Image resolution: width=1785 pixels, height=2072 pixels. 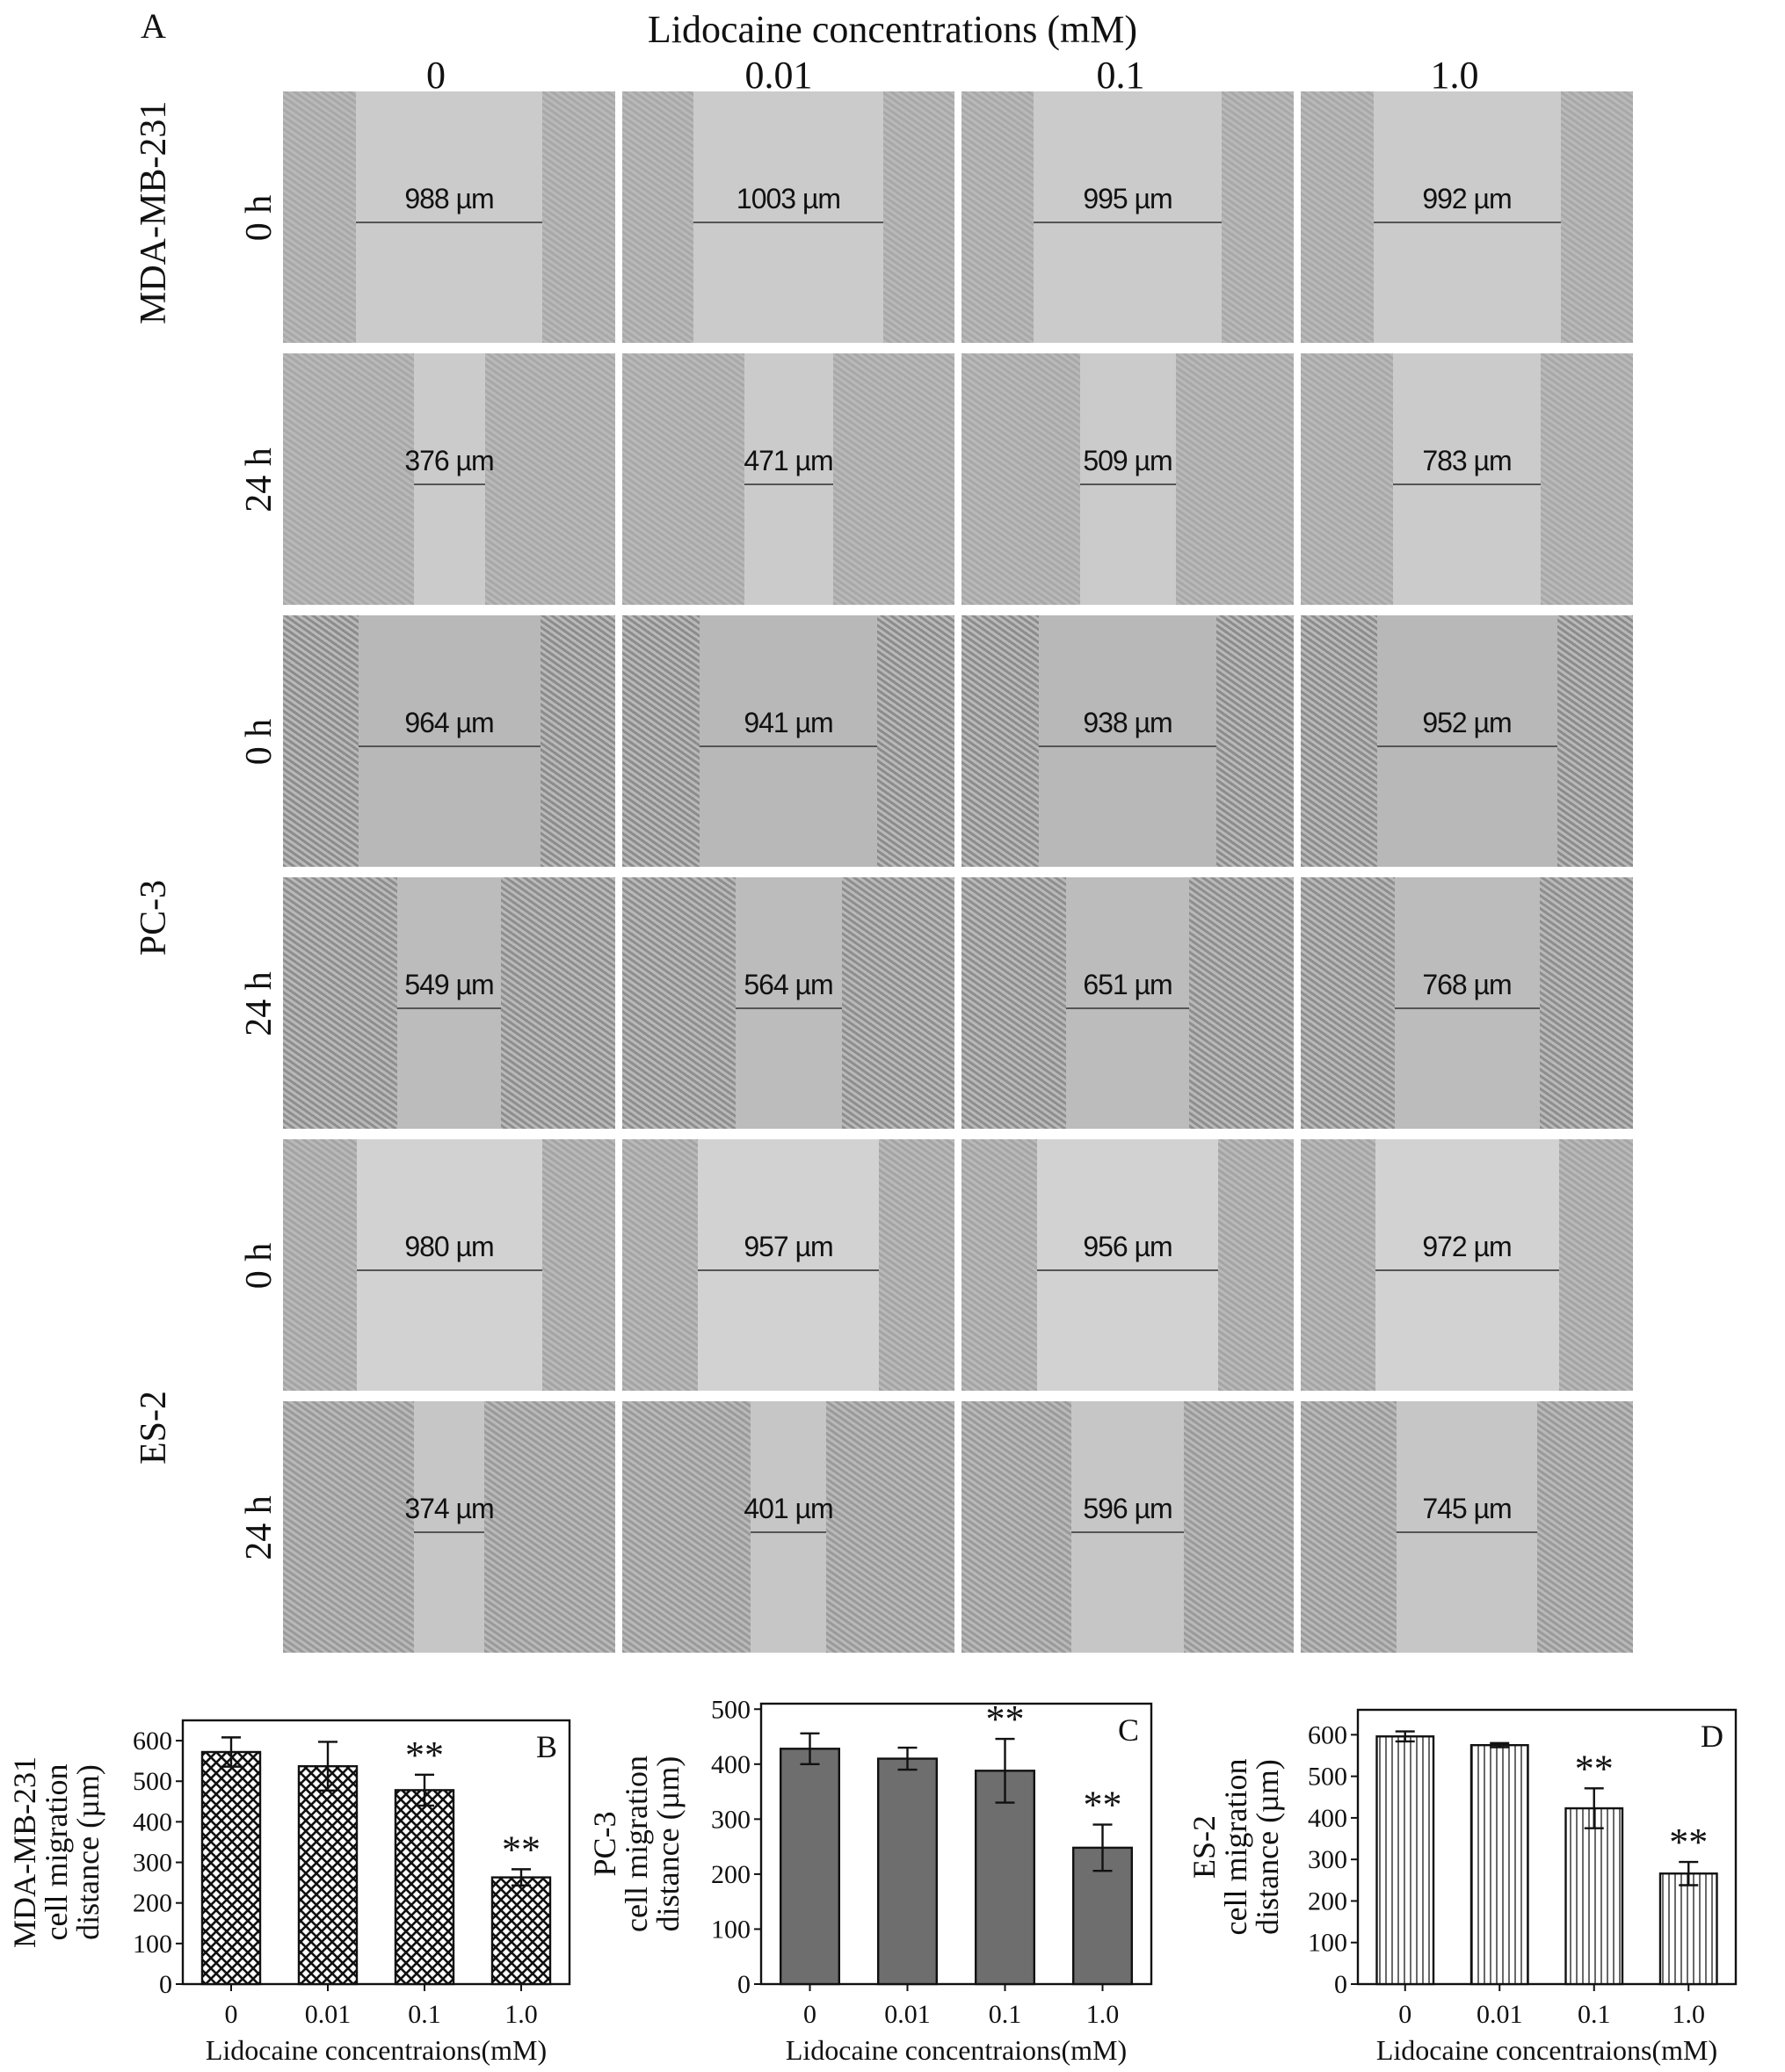 What do you see at coordinates (788, 217) in the screenshot?
I see `scratch-image: 1003 µm` at bounding box center [788, 217].